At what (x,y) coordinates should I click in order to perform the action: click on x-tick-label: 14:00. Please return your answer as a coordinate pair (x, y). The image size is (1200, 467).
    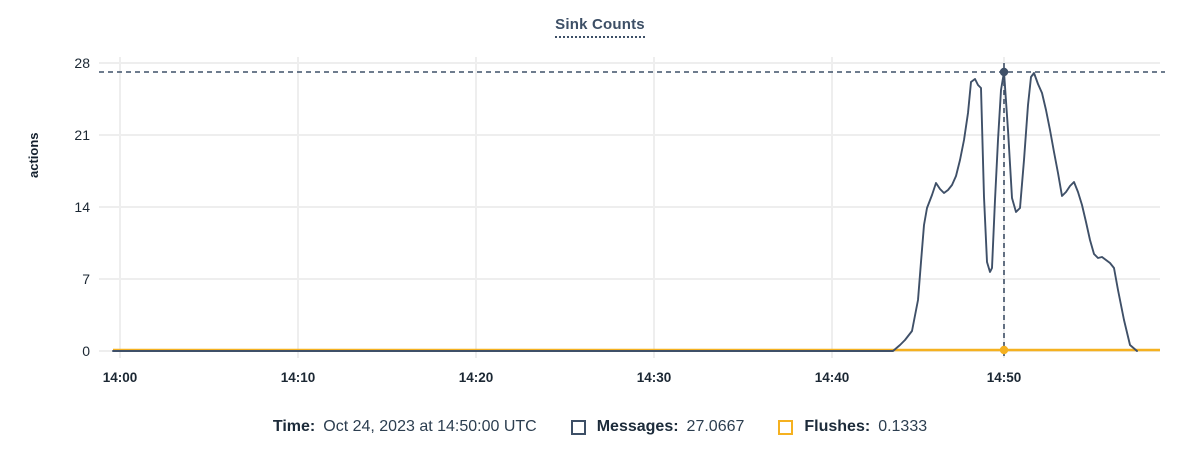
    Looking at the image, I should click on (120, 377).